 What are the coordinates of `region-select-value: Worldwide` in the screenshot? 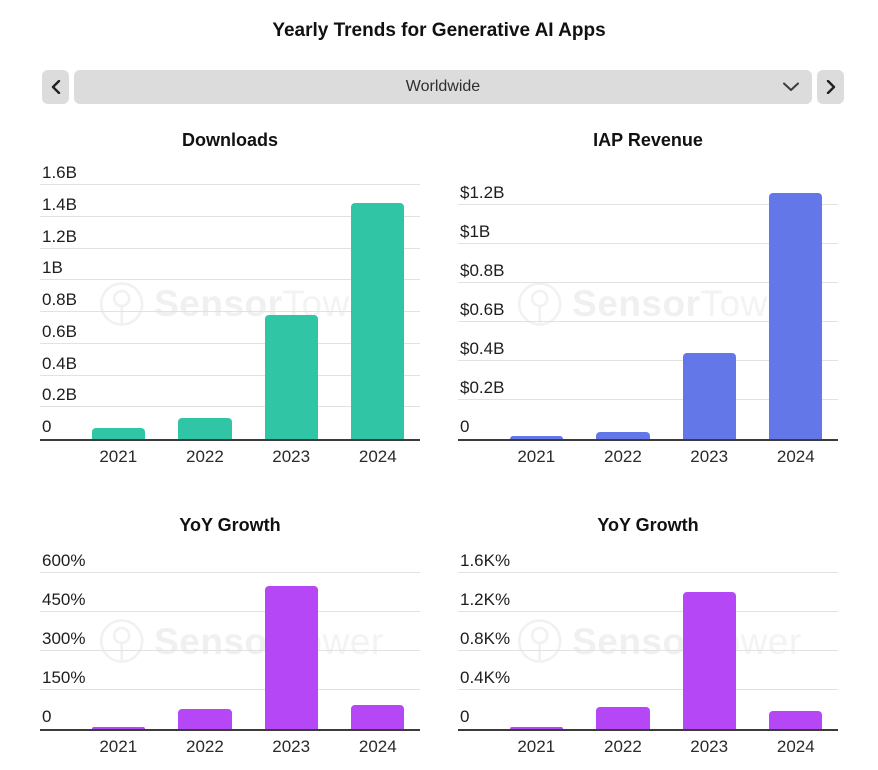 It's located at (443, 86).